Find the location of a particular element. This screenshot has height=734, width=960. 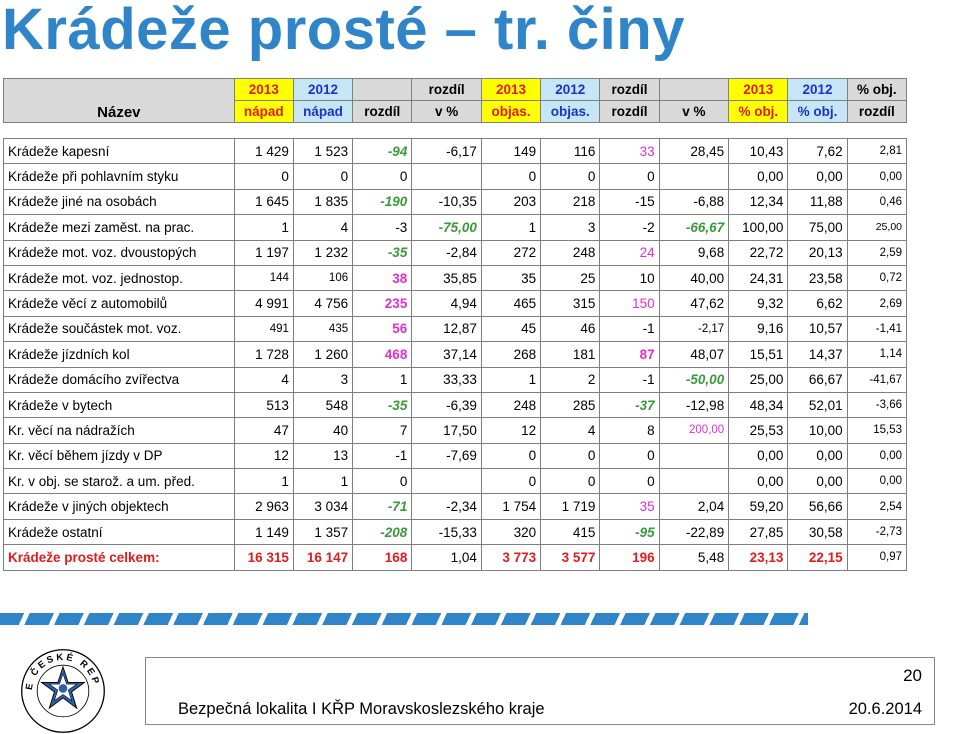

header-bottom-2: rozdíl is located at coordinates (382, 111).